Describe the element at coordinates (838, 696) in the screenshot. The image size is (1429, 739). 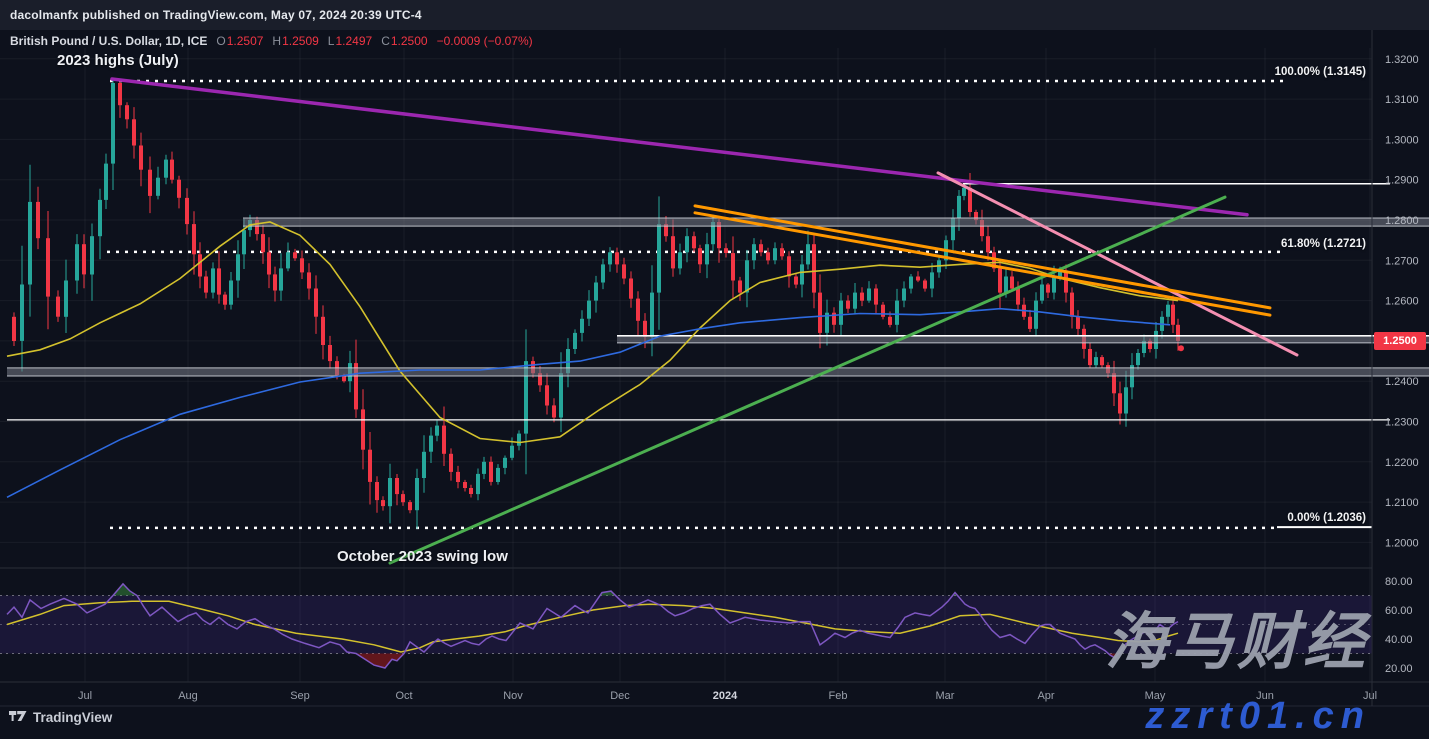
I see `time-axis-label: Feb` at that location.